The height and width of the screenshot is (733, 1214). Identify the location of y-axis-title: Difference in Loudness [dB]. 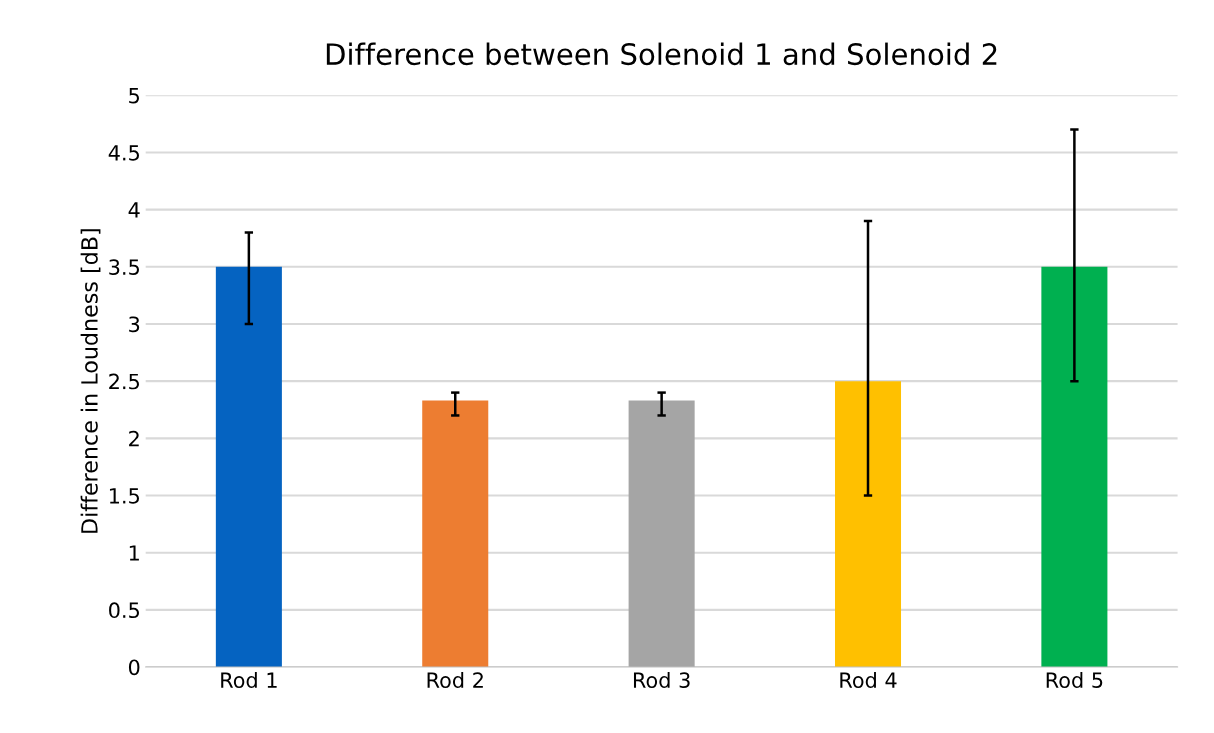
(90, 381).